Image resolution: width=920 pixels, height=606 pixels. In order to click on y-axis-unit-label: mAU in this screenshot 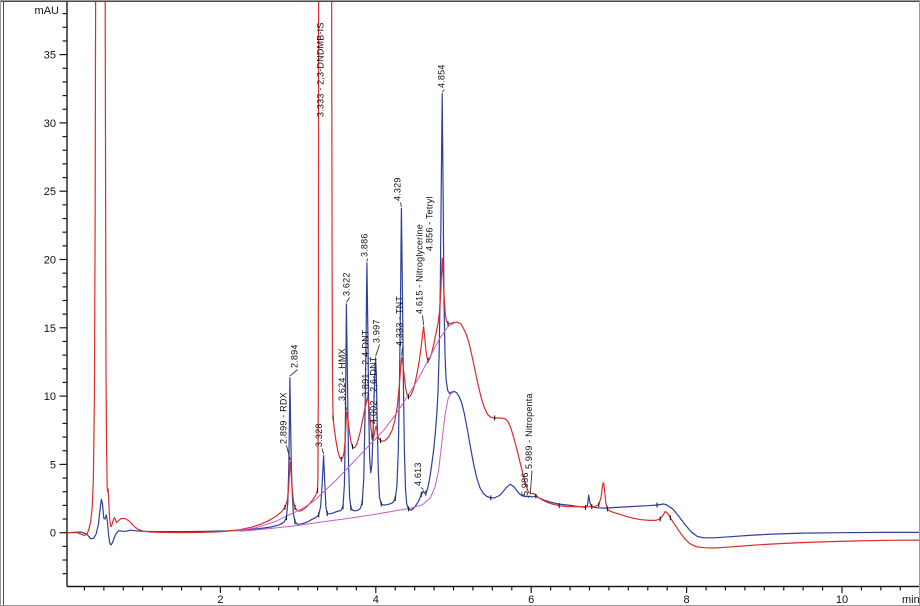, I will do `click(47, 11)`.